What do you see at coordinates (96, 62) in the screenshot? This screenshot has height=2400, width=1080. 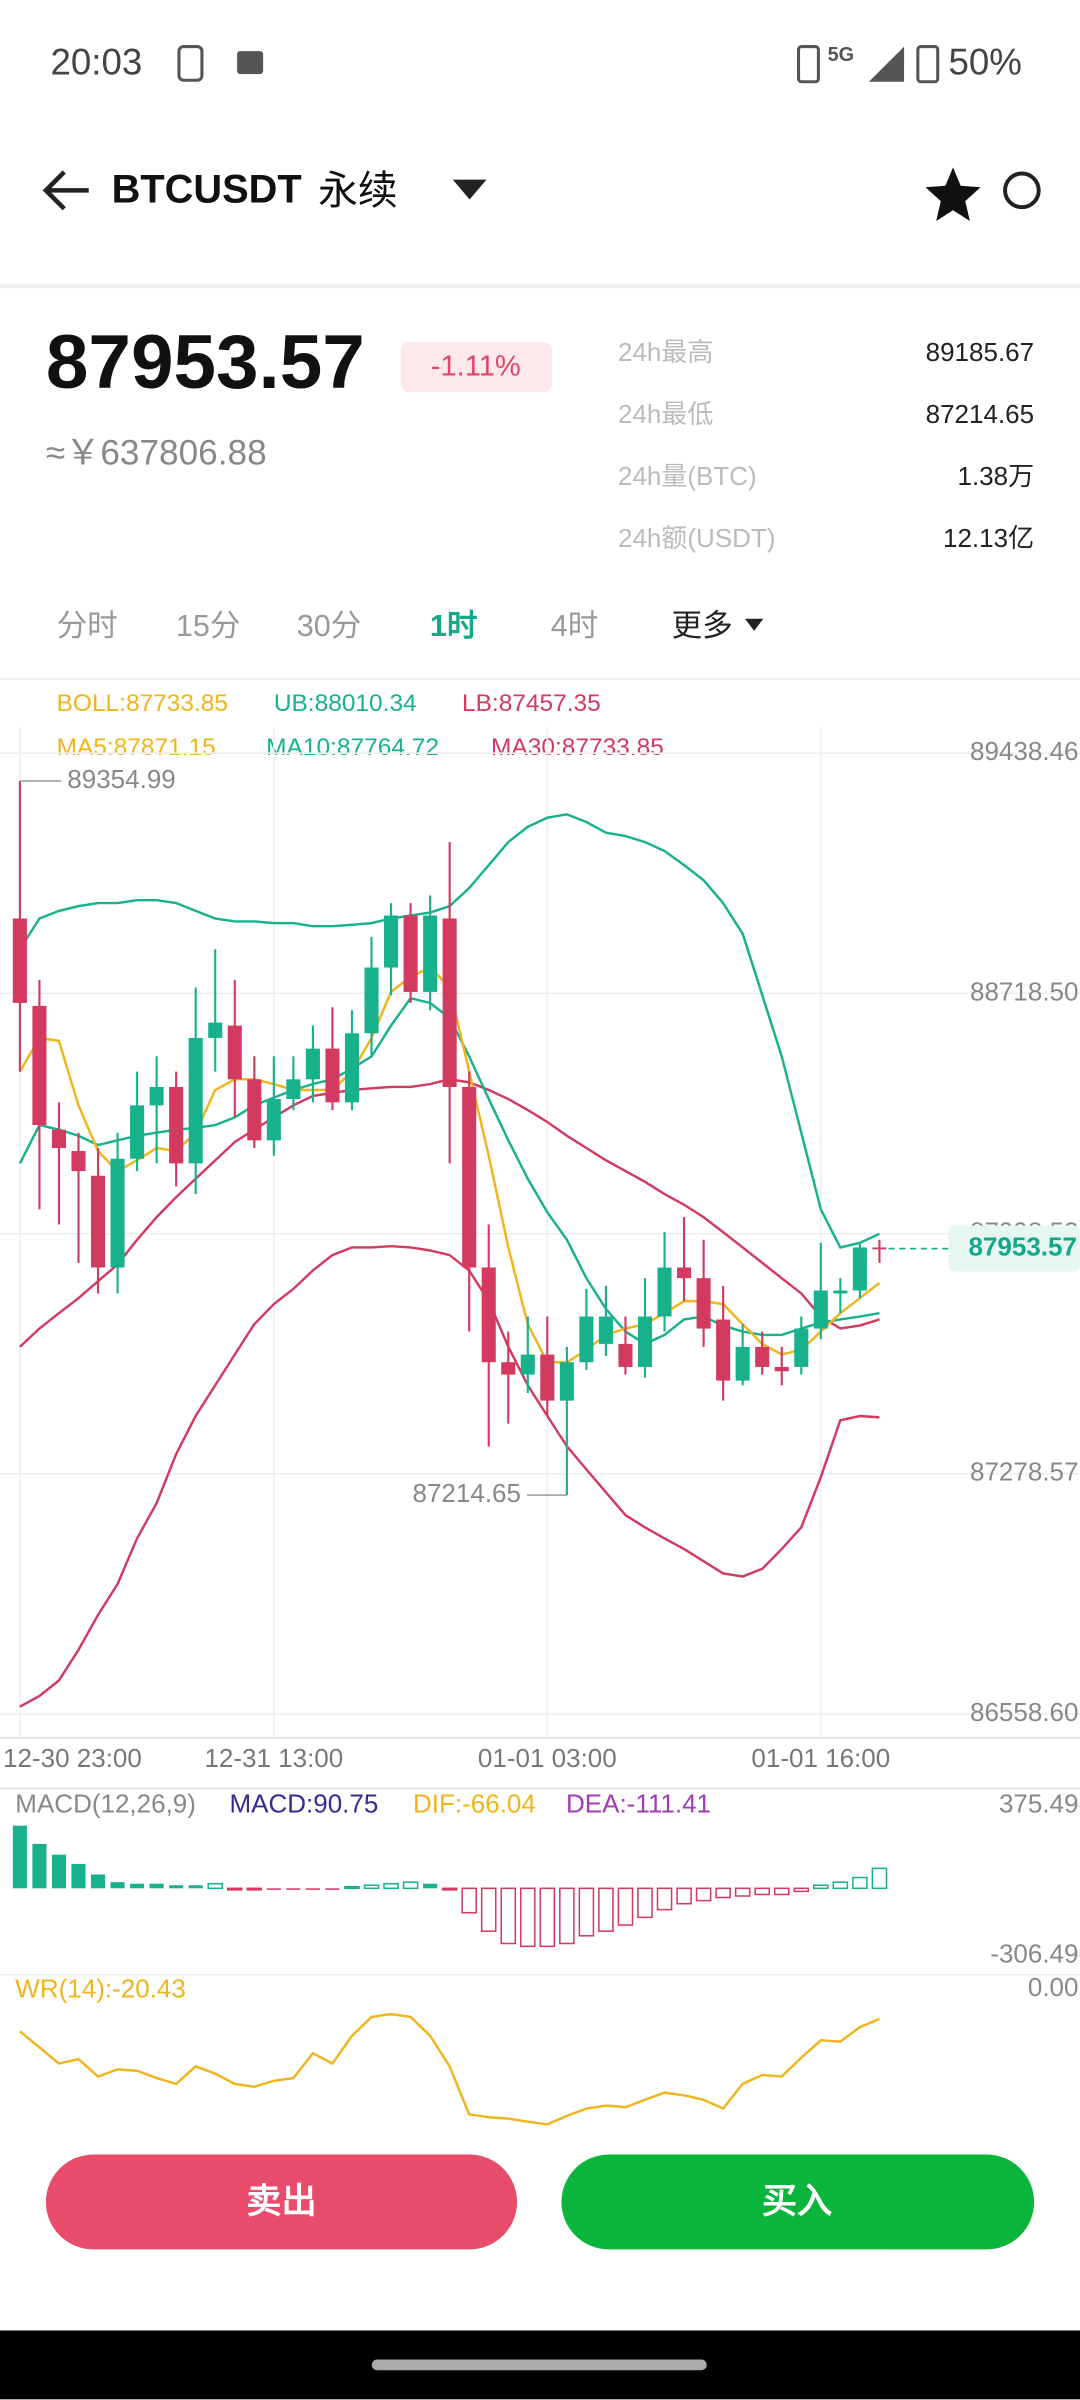 I see `status-time: 20:03` at bounding box center [96, 62].